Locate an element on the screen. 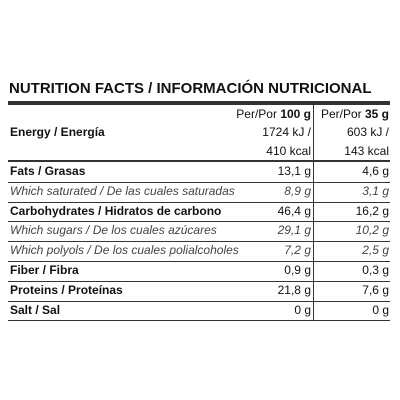  column-header: Per/Por 35 g is located at coordinates (355, 114).